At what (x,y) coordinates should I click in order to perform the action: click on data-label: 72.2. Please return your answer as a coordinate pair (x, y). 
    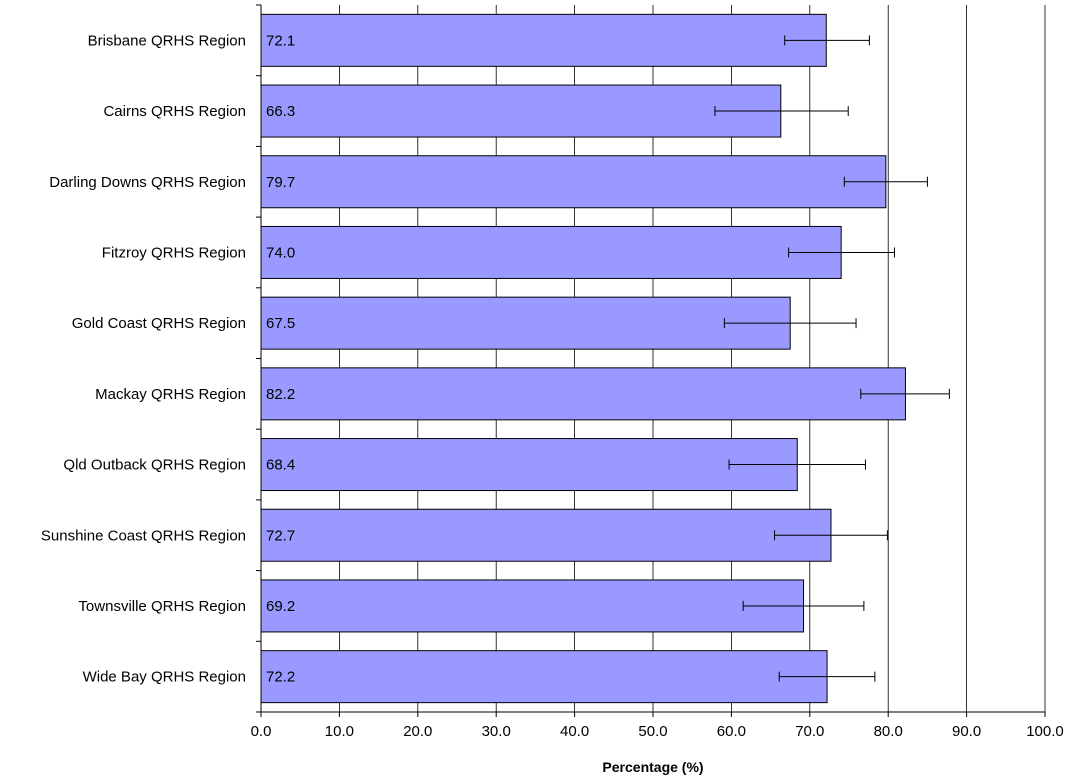
    Looking at the image, I should click on (280, 677).